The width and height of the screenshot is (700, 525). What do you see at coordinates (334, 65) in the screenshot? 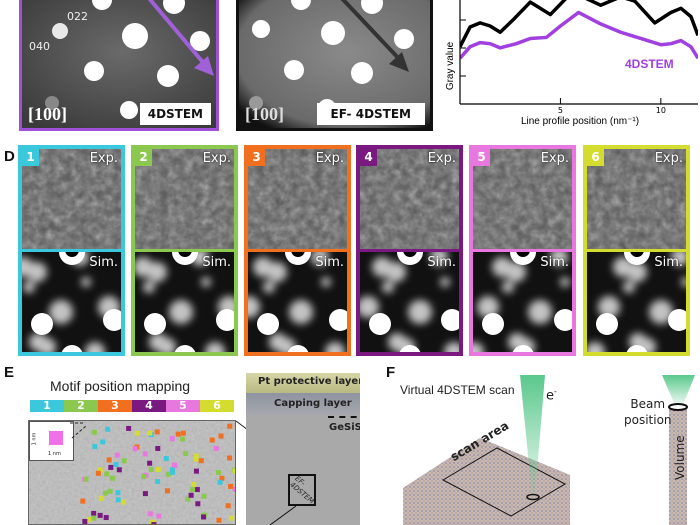
I see `diffraction-image-ef-4dstem: [100] EF- 4DSTEM` at bounding box center [334, 65].